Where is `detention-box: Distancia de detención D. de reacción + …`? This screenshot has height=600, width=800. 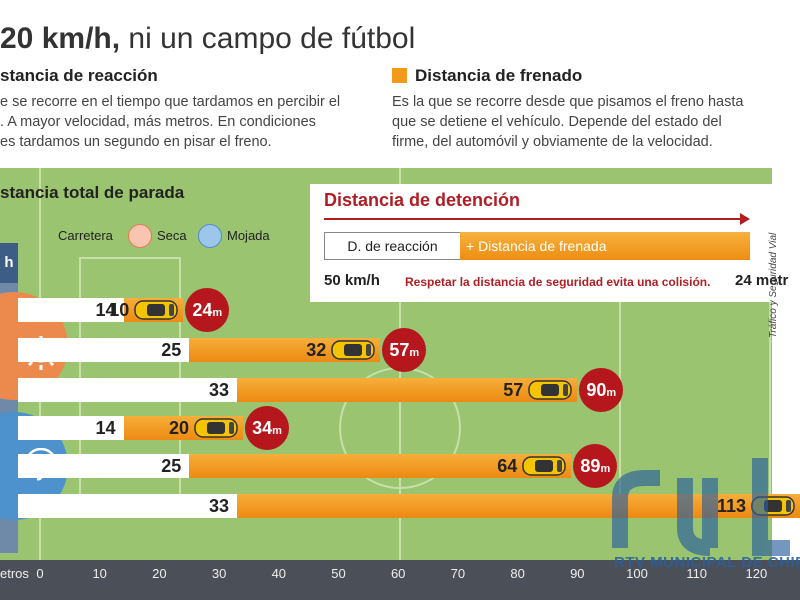 detention-box: Distancia de detención D. de reacción + … is located at coordinates (555, 243).